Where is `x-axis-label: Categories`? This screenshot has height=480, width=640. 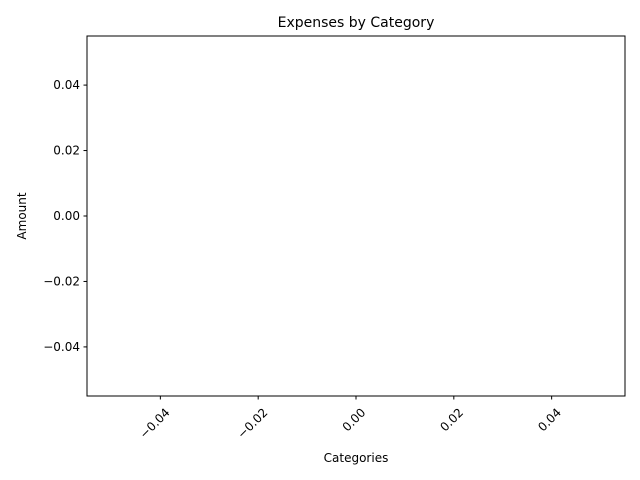
x-axis-label: Categories is located at coordinates (356, 458).